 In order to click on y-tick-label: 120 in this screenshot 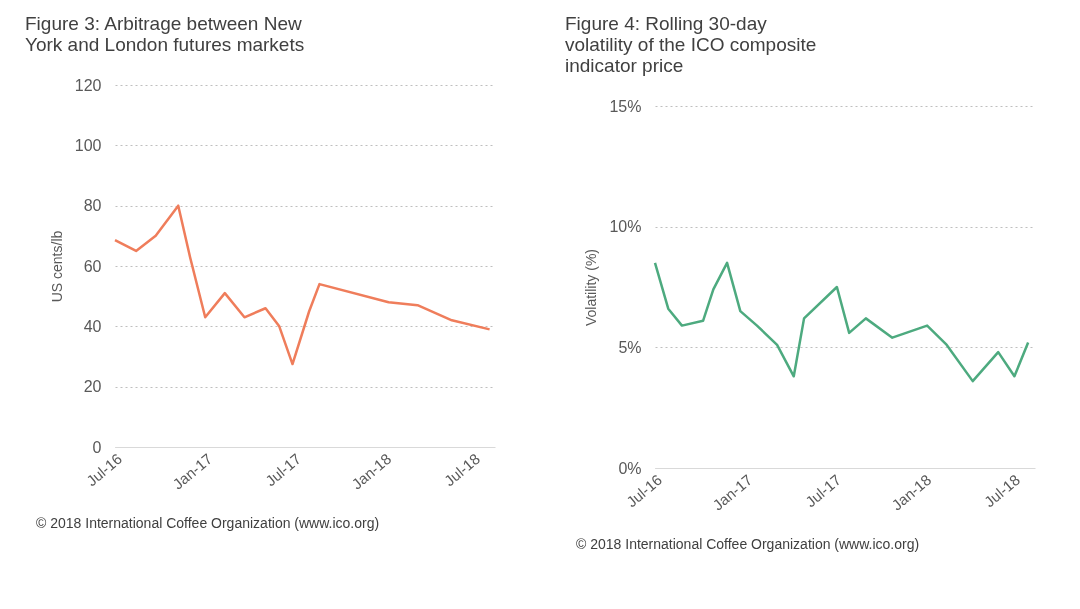, I will do `click(88, 85)`.